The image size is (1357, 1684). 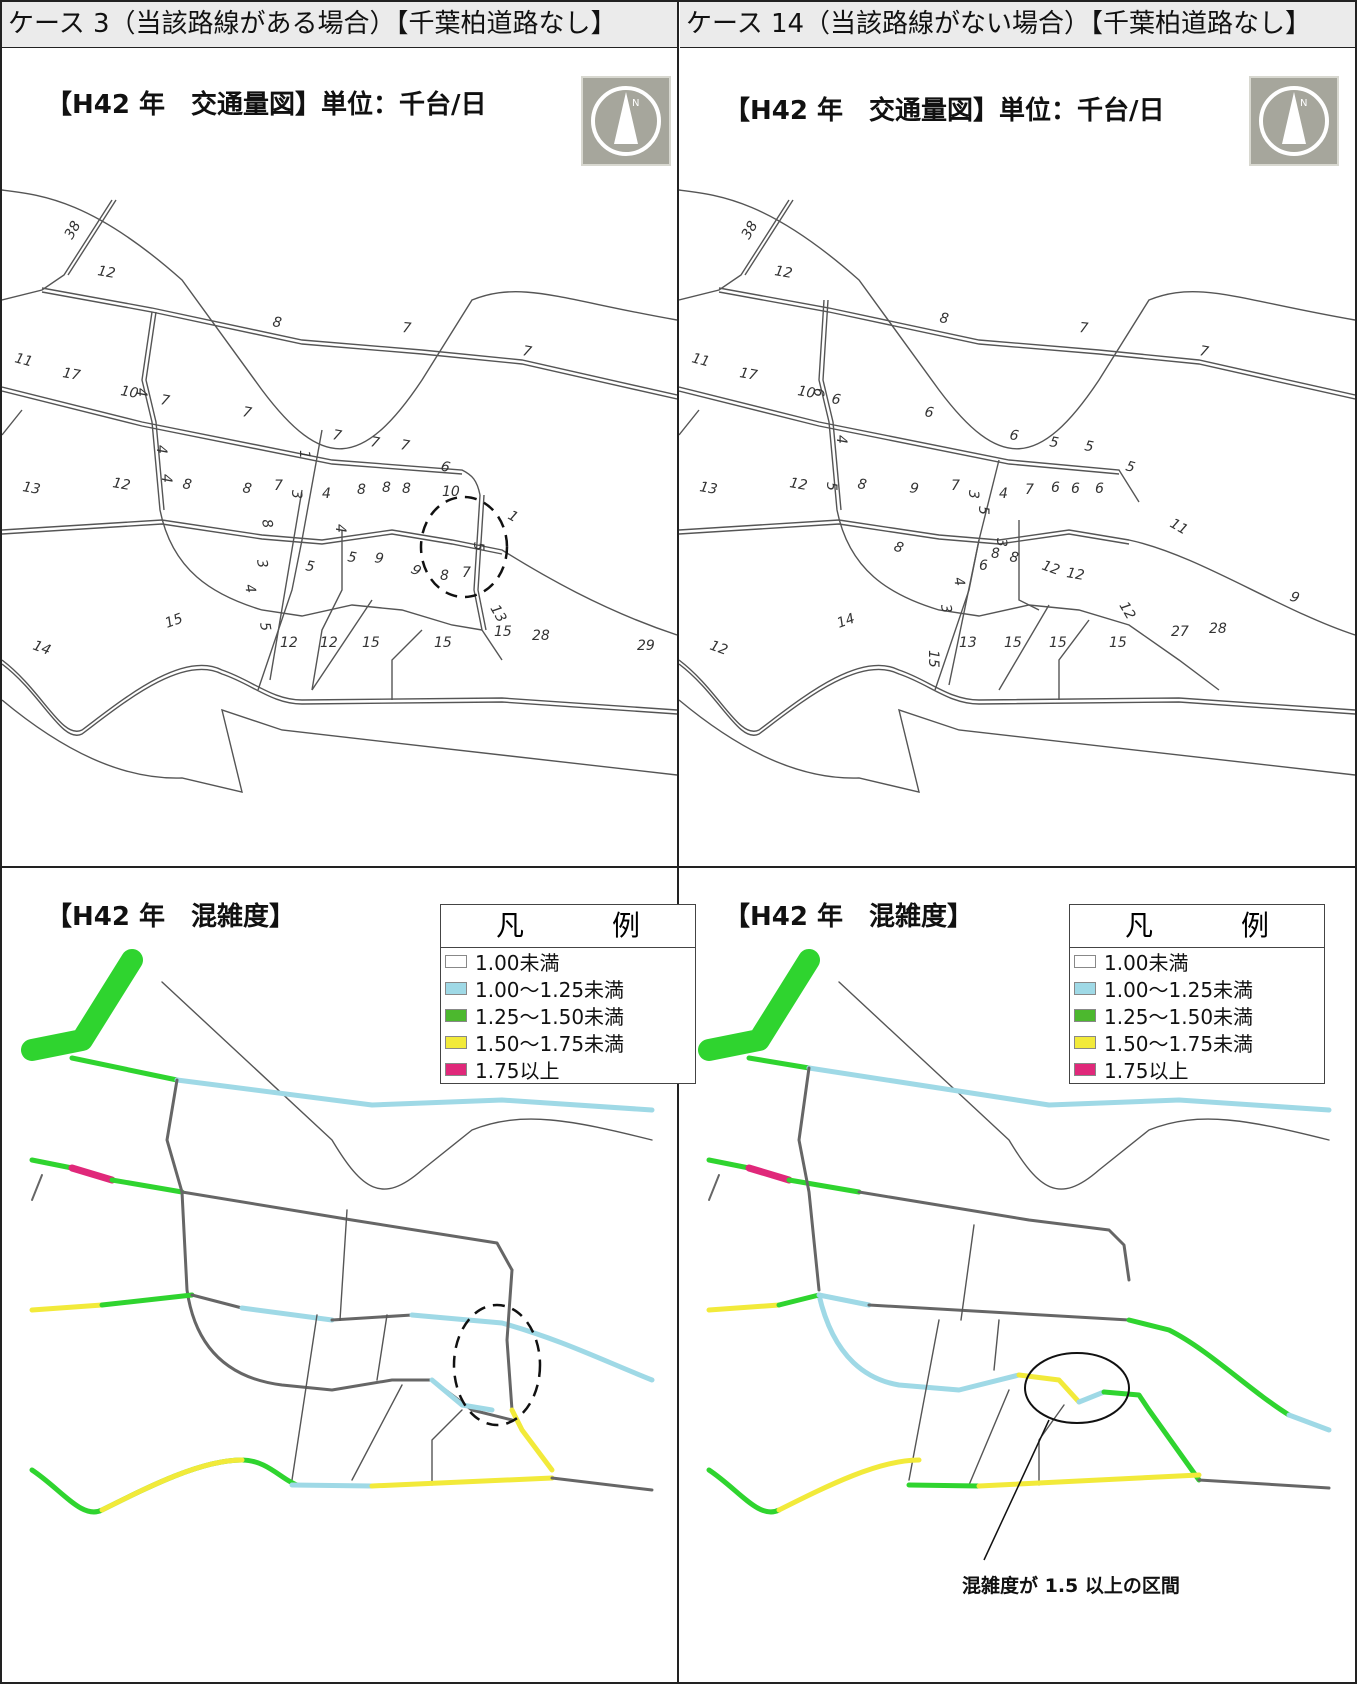 I want to click on grid-right-border, so click(x=1356, y=842).